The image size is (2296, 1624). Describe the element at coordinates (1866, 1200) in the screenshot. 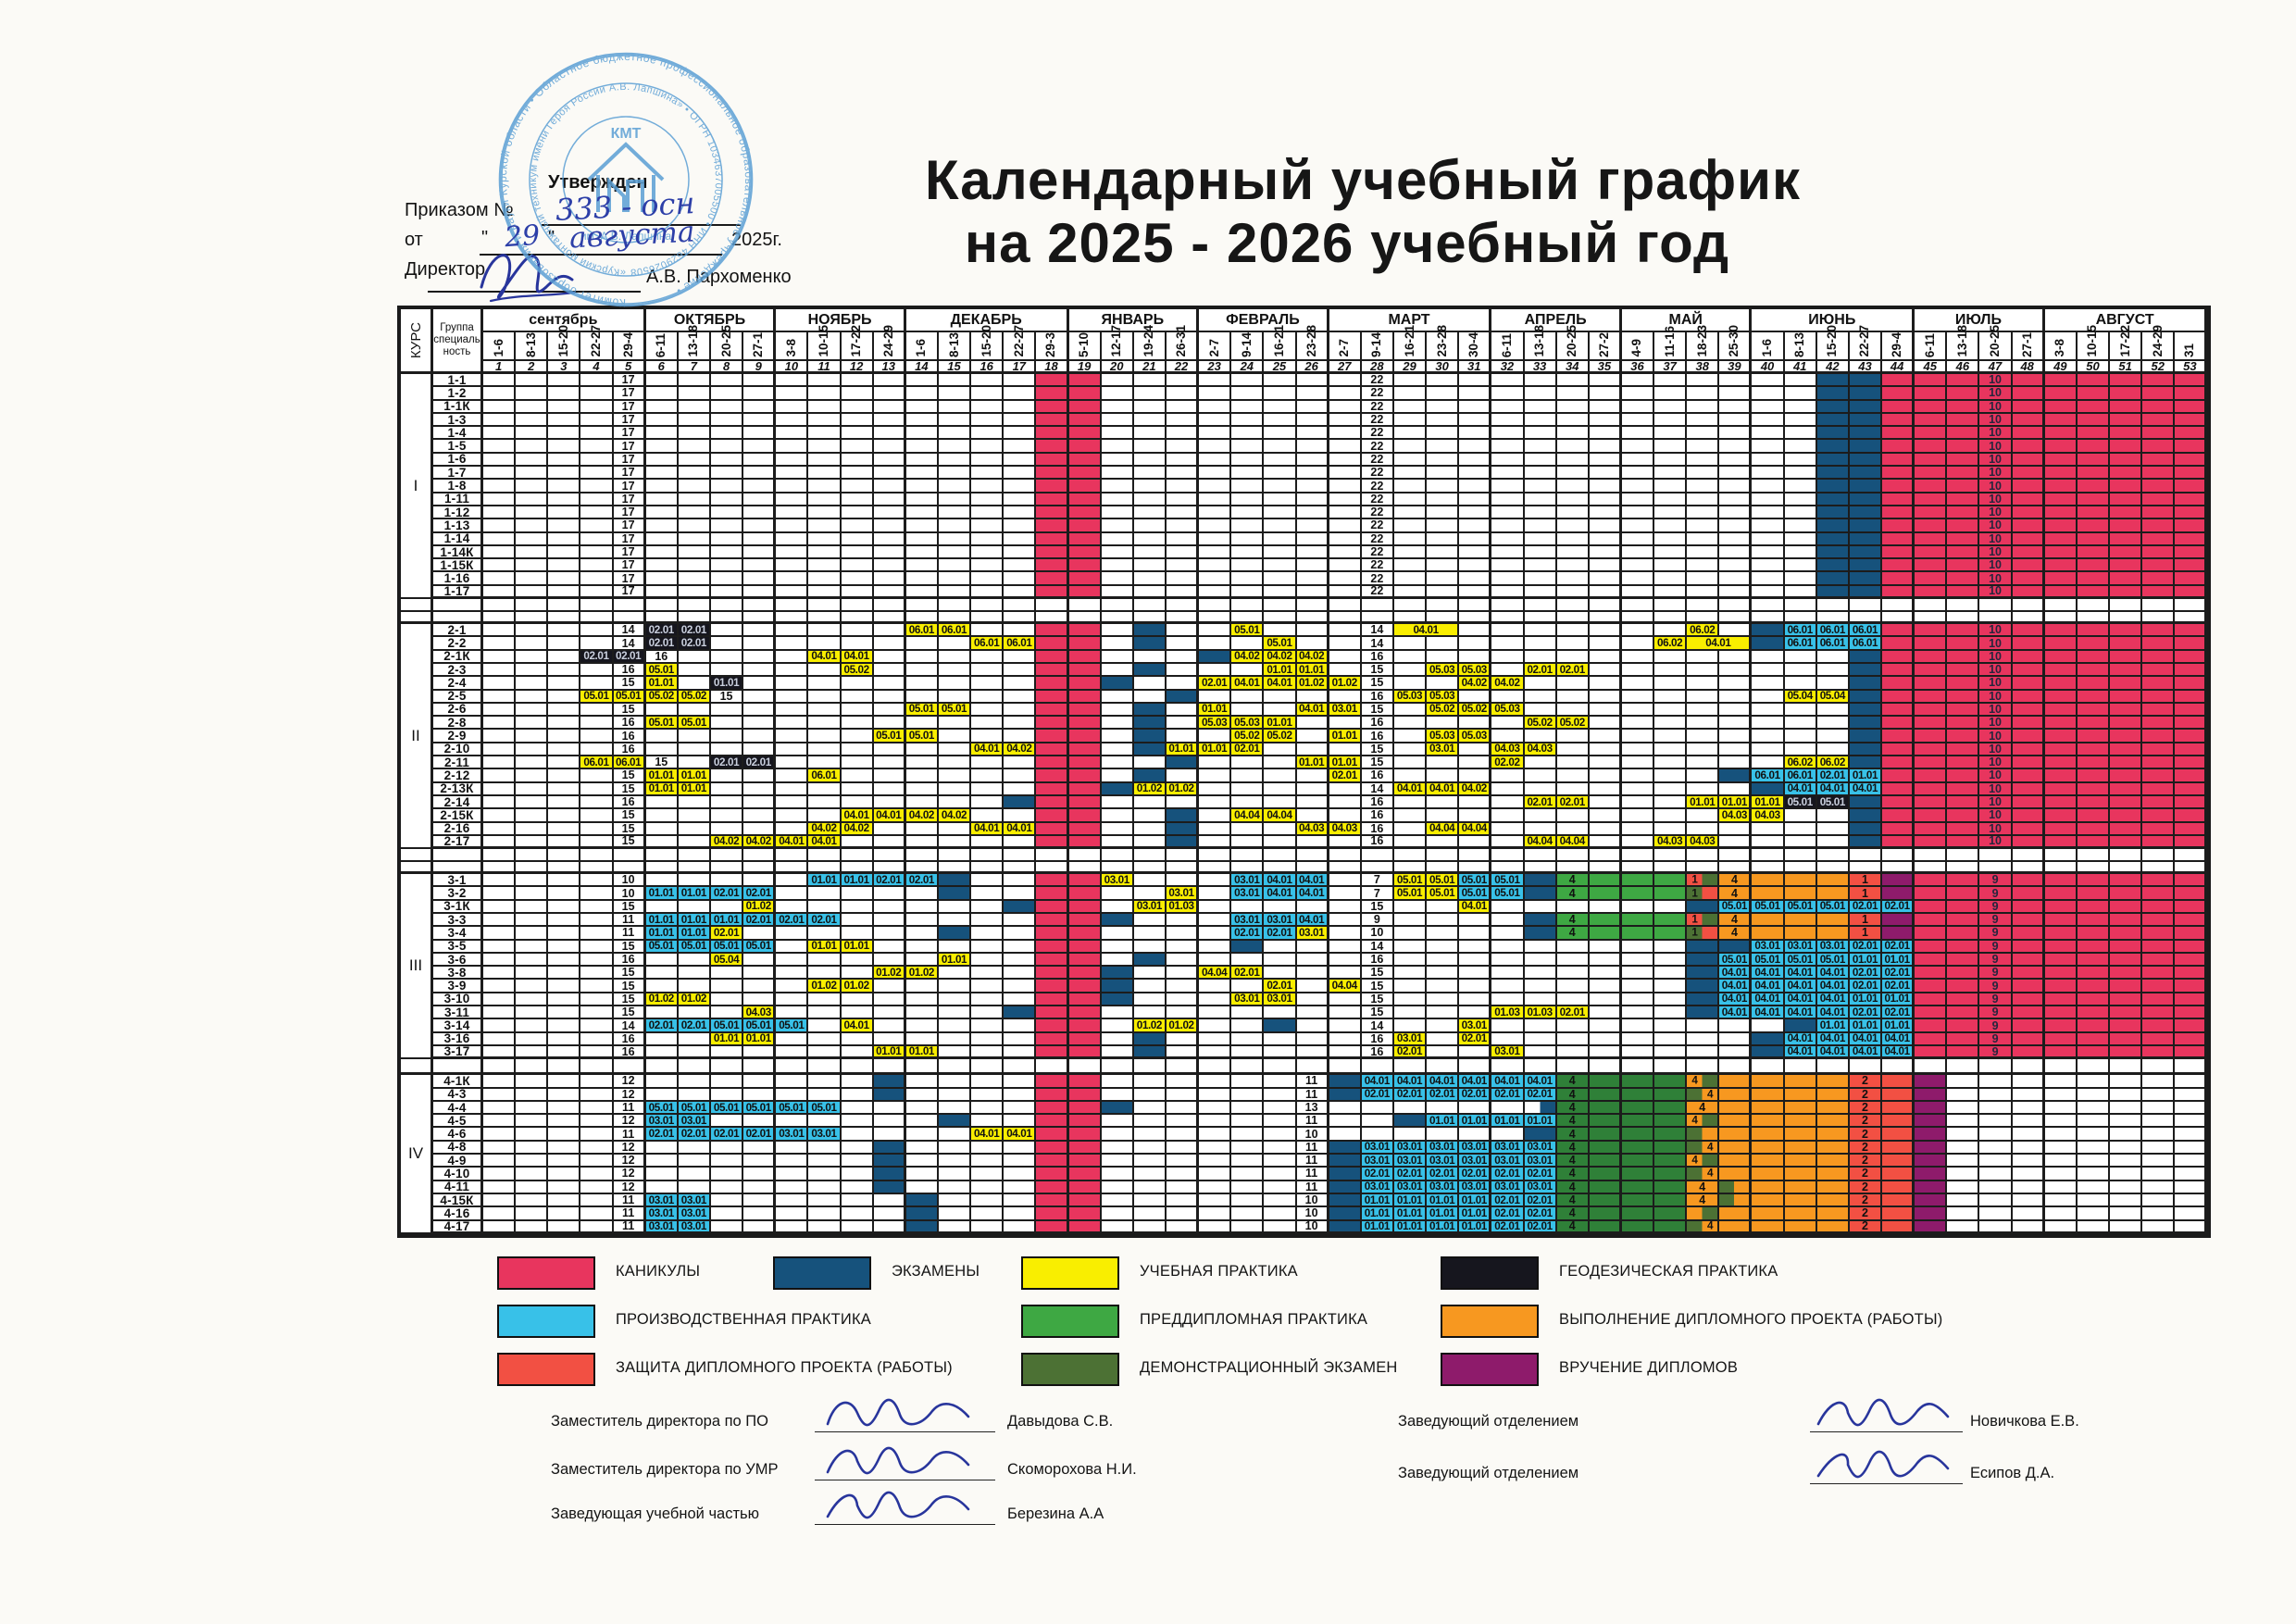

I see `week-cell: 2` at that location.